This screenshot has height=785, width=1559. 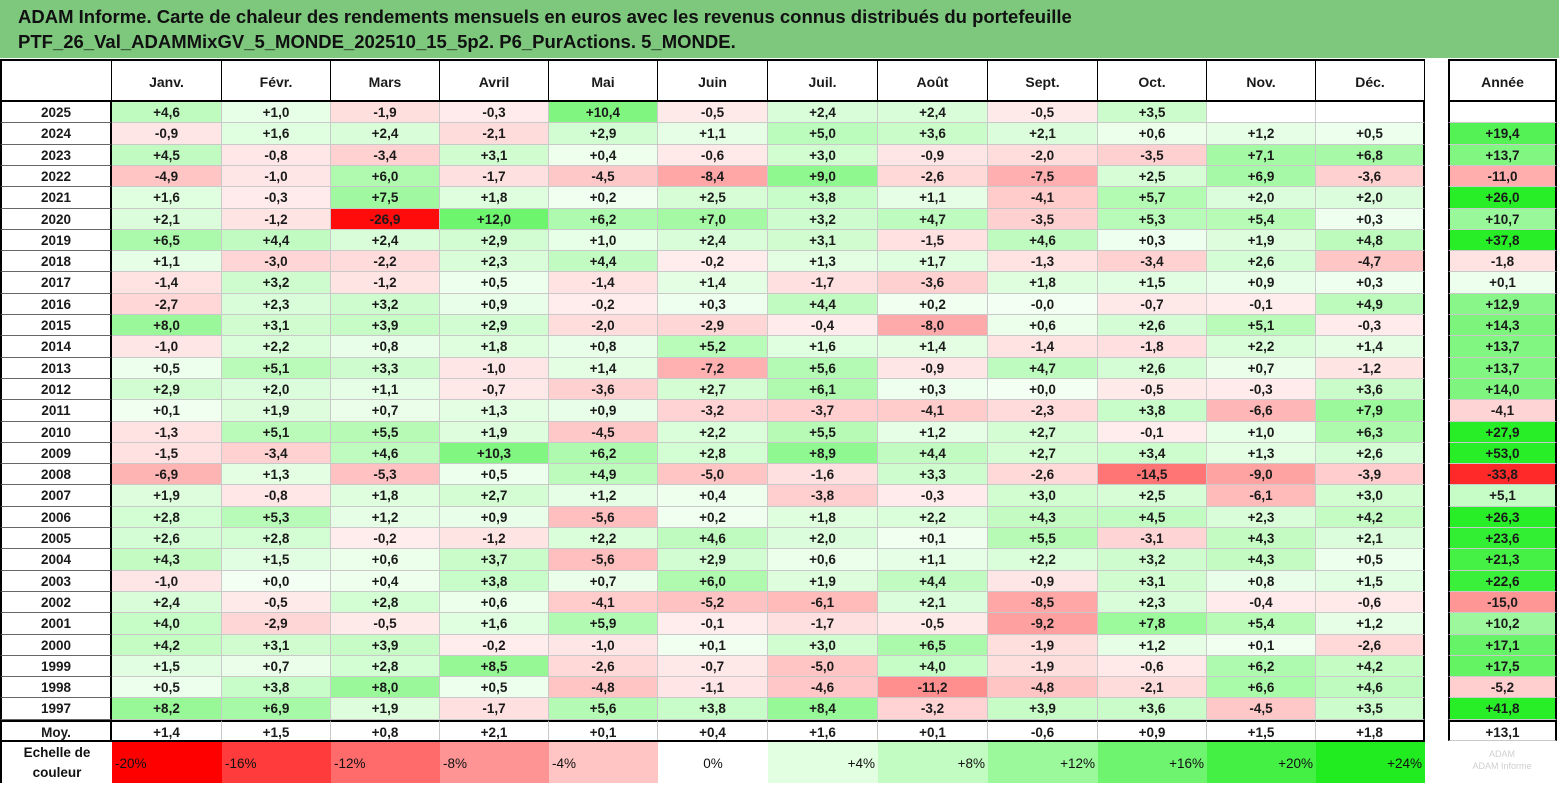 I want to click on heatmap-cell: -1,4, so click(x=167, y=283).